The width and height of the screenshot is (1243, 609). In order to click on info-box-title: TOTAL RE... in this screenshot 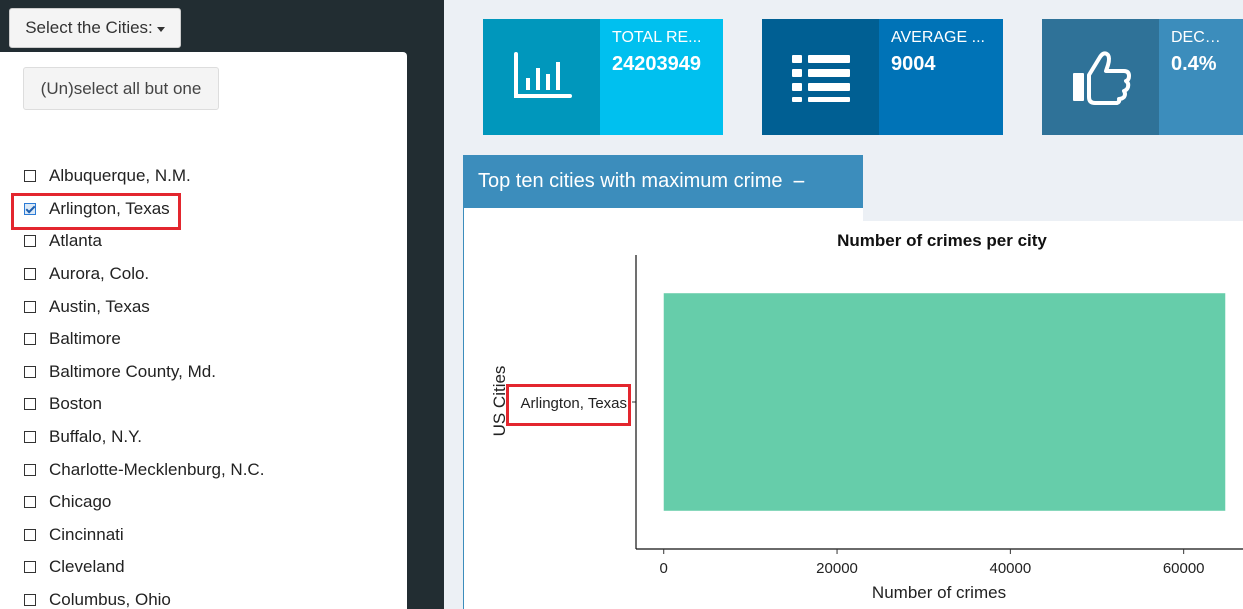, I will do `click(657, 37)`.